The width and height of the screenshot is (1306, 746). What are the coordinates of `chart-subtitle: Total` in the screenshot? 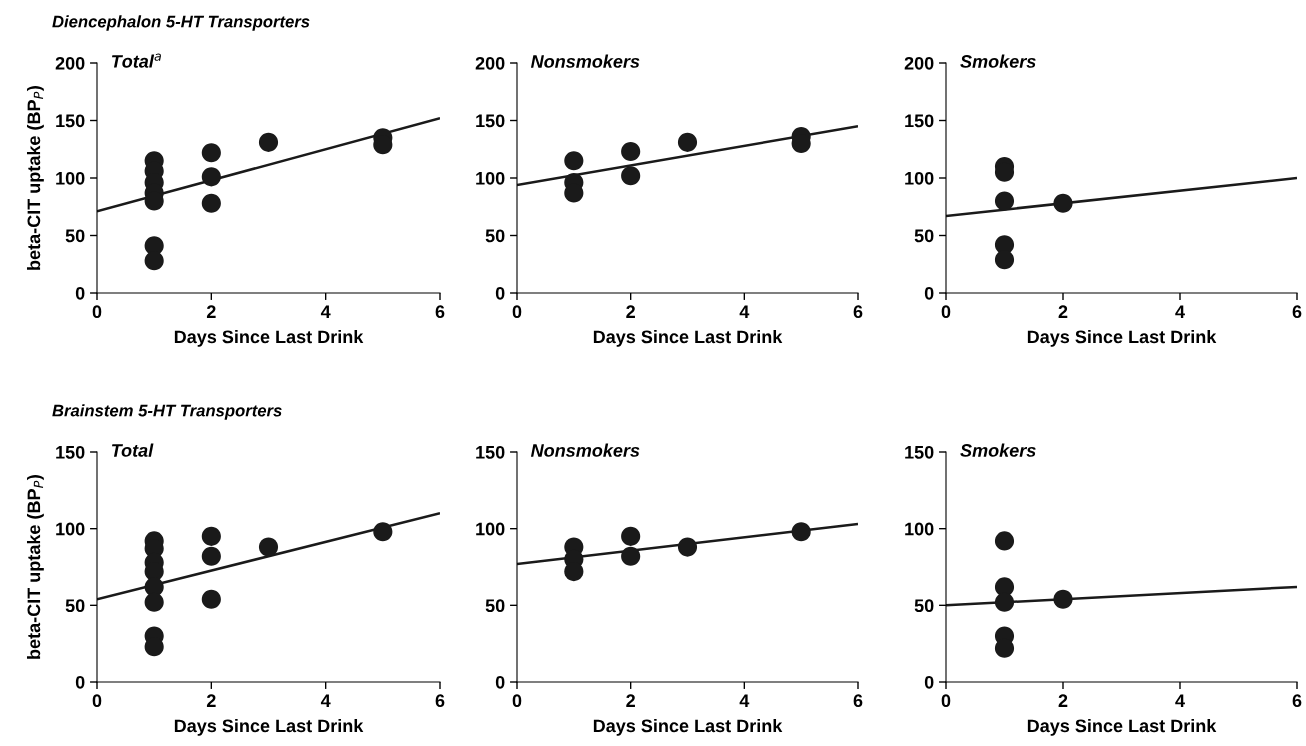 It's located at (133, 450).